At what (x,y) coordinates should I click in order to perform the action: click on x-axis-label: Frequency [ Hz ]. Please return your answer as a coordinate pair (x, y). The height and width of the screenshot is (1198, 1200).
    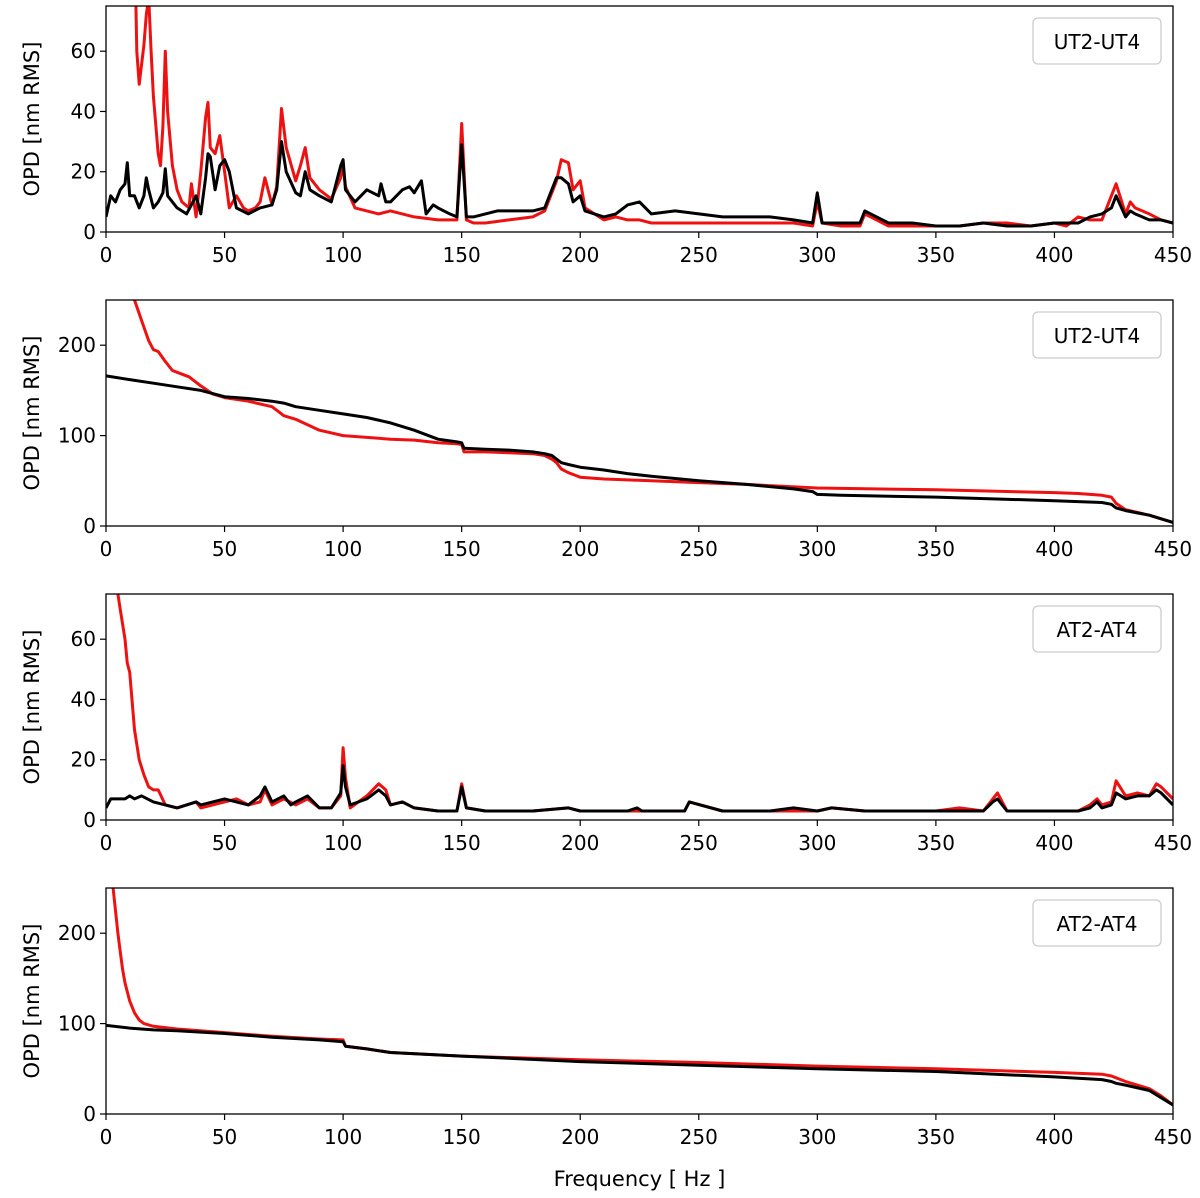
    Looking at the image, I should click on (640, 1179).